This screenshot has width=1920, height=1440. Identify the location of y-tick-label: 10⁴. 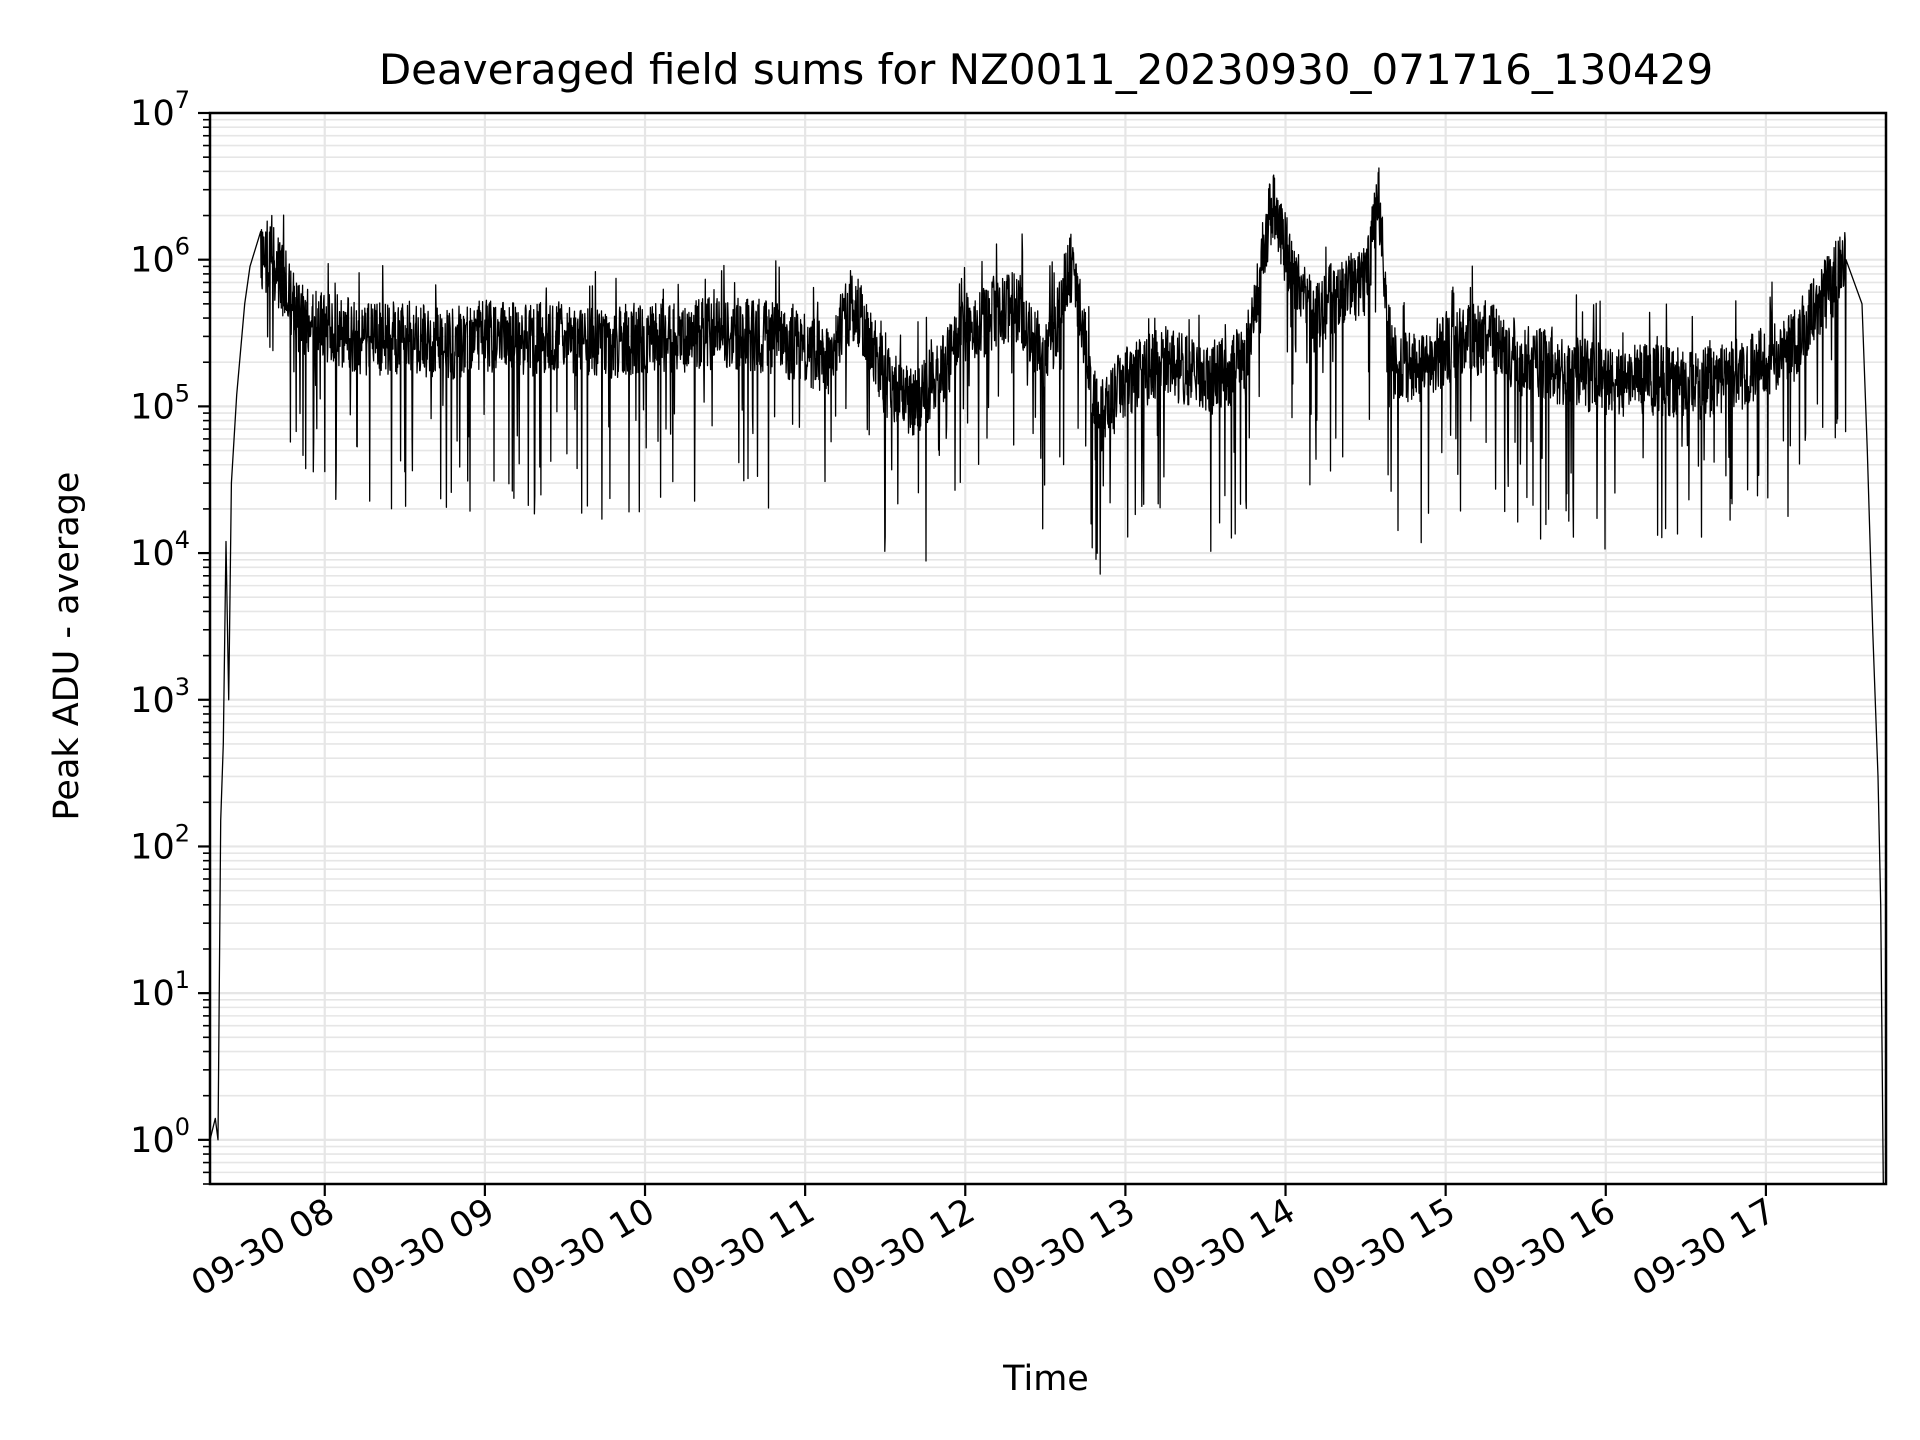
(160, 550).